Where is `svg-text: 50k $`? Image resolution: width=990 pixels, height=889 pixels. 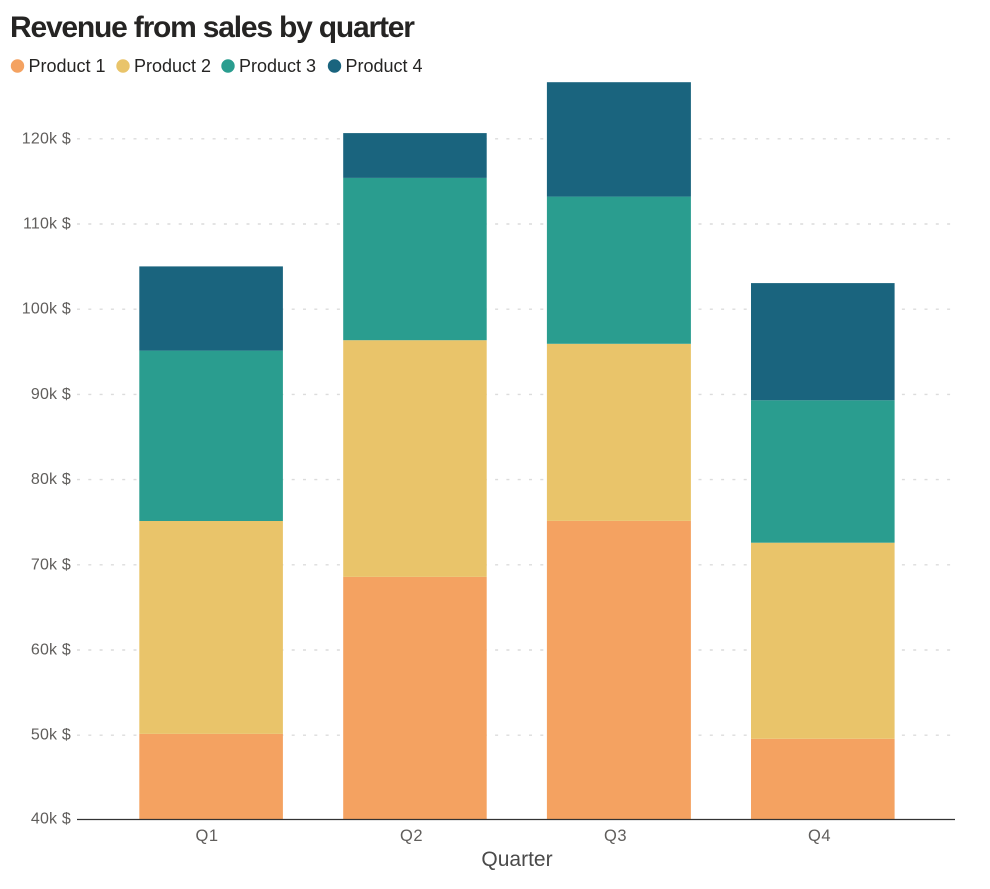
svg-text: 50k $ is located at coordinates (51, 735).